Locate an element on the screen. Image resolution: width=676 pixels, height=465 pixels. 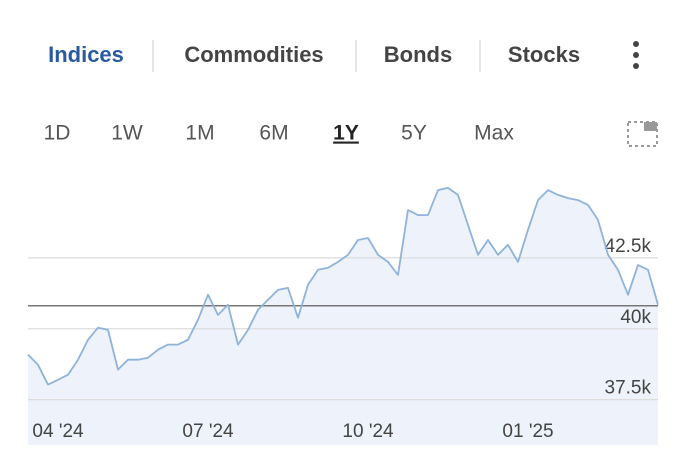
range-button: 5Y is located at coordinates (414, 133).